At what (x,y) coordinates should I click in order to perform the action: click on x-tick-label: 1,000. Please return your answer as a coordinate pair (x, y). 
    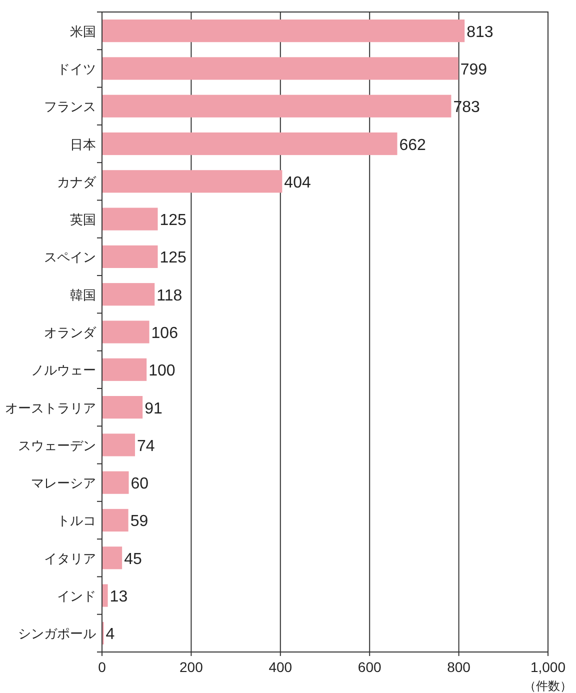
    Looking at the image, I should click on (548, 667).